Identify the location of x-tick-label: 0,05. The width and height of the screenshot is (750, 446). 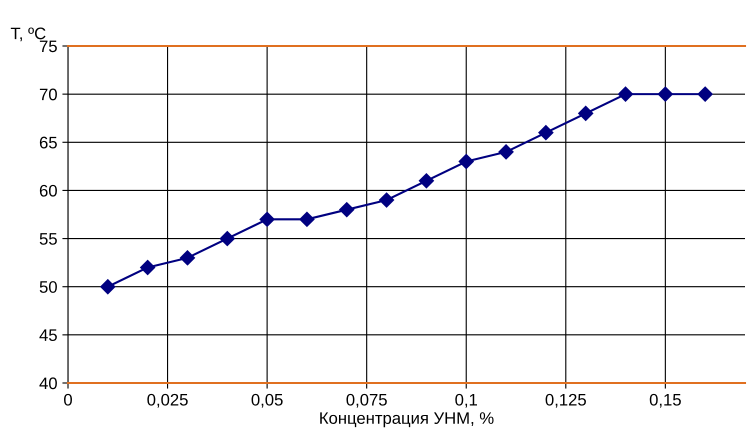
(267, 401).